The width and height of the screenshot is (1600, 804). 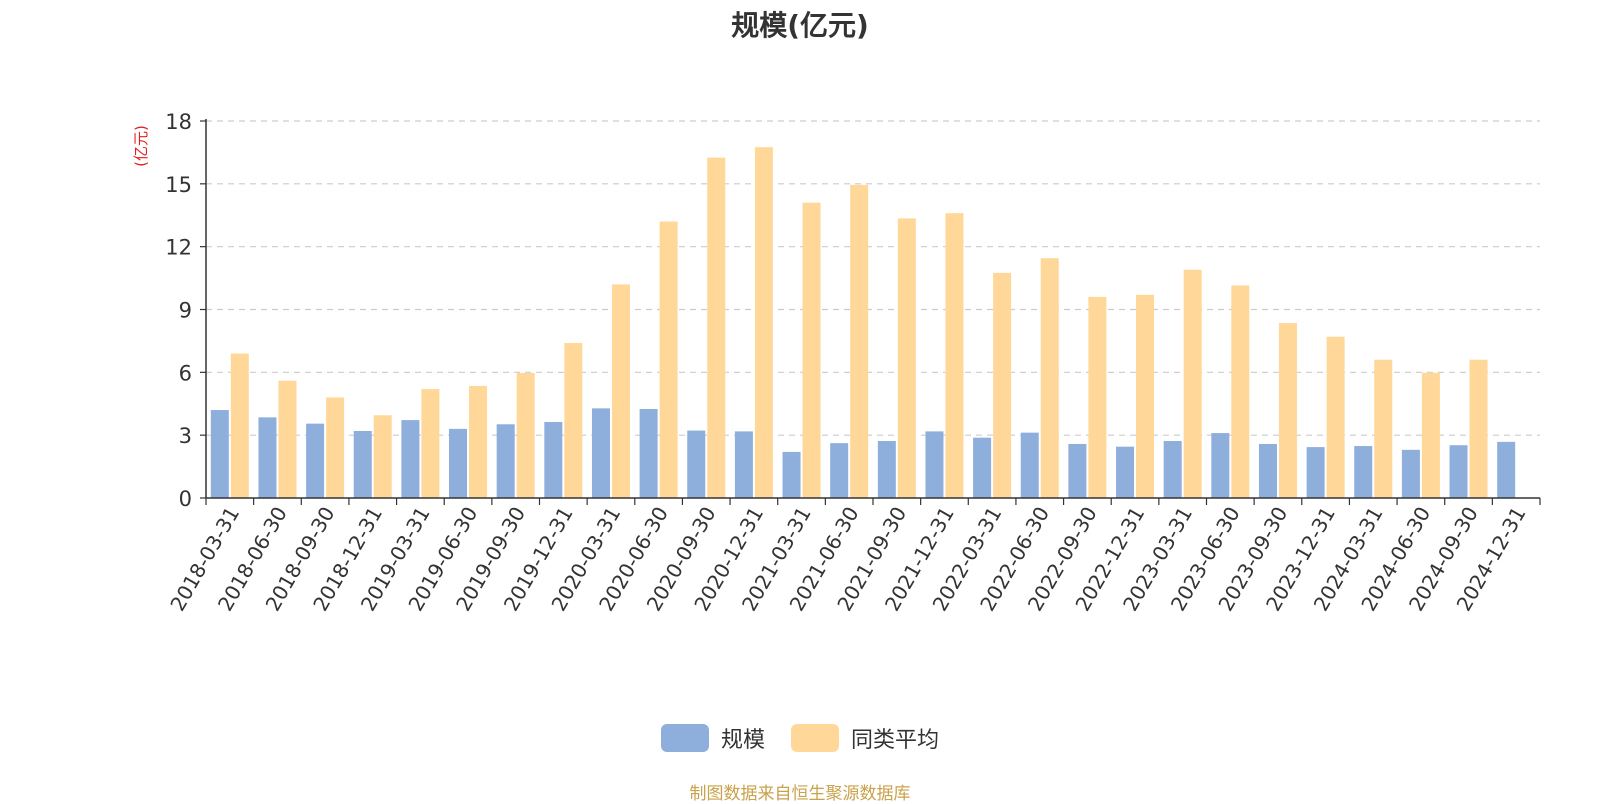 What do you see at coordinates (800, 794) in the screenshot?
I see `data-source-note: 制图数据来自恒生聚源数据库` at bounding box center [800, 794].